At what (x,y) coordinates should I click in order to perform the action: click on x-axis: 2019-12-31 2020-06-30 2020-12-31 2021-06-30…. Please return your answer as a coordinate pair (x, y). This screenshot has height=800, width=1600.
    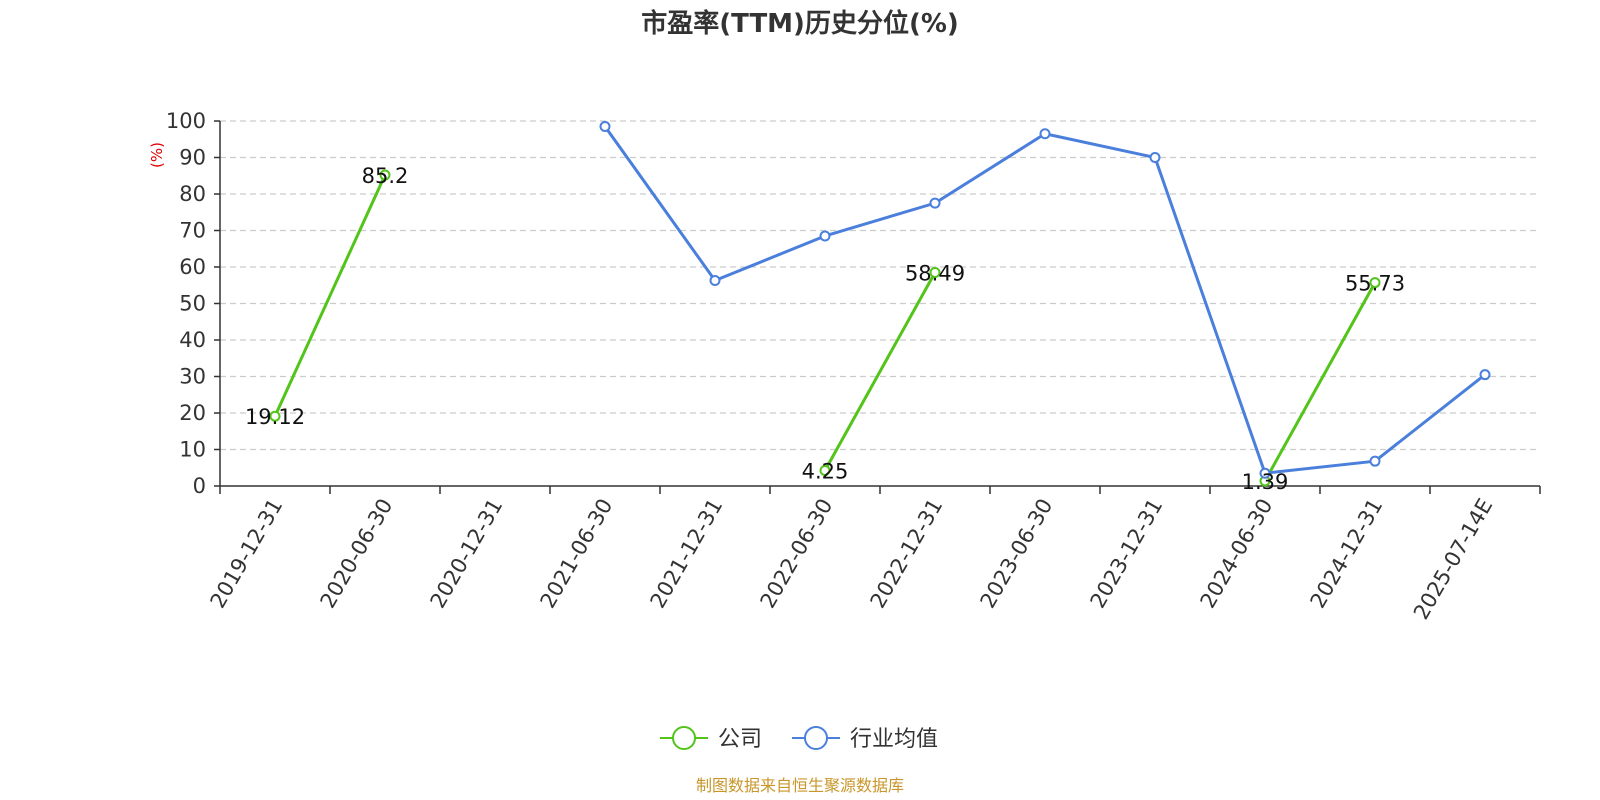
    Looking at the image, I should click on (873, 554).